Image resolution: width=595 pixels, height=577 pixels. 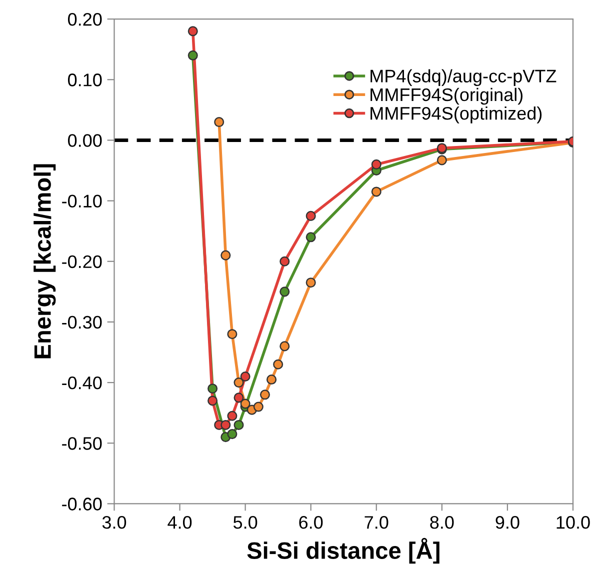 I want to click on y-axis-title: Energy [kcal/mol], so click(x=45, y=261).